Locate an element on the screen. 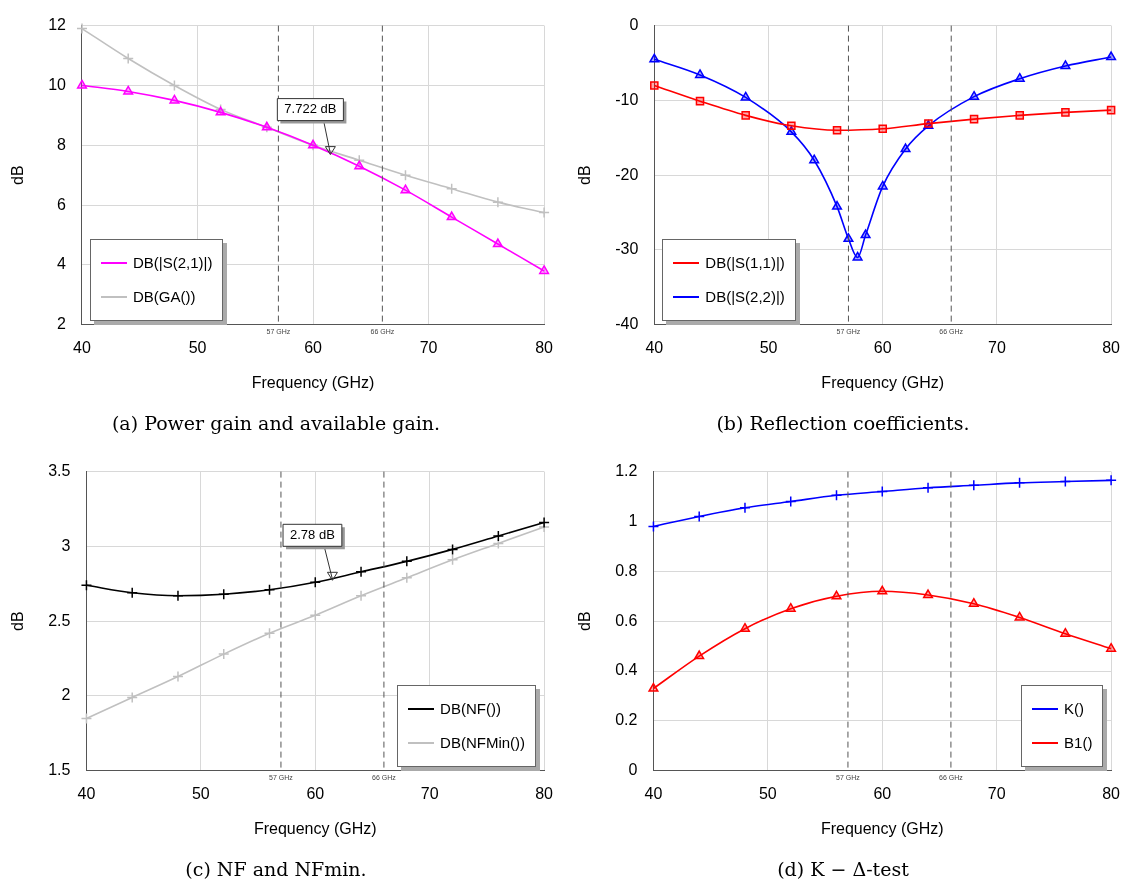 The height and width of the screenshot is (892, 1135). y-tick-label: 10 is located at coordinates (57, 84).